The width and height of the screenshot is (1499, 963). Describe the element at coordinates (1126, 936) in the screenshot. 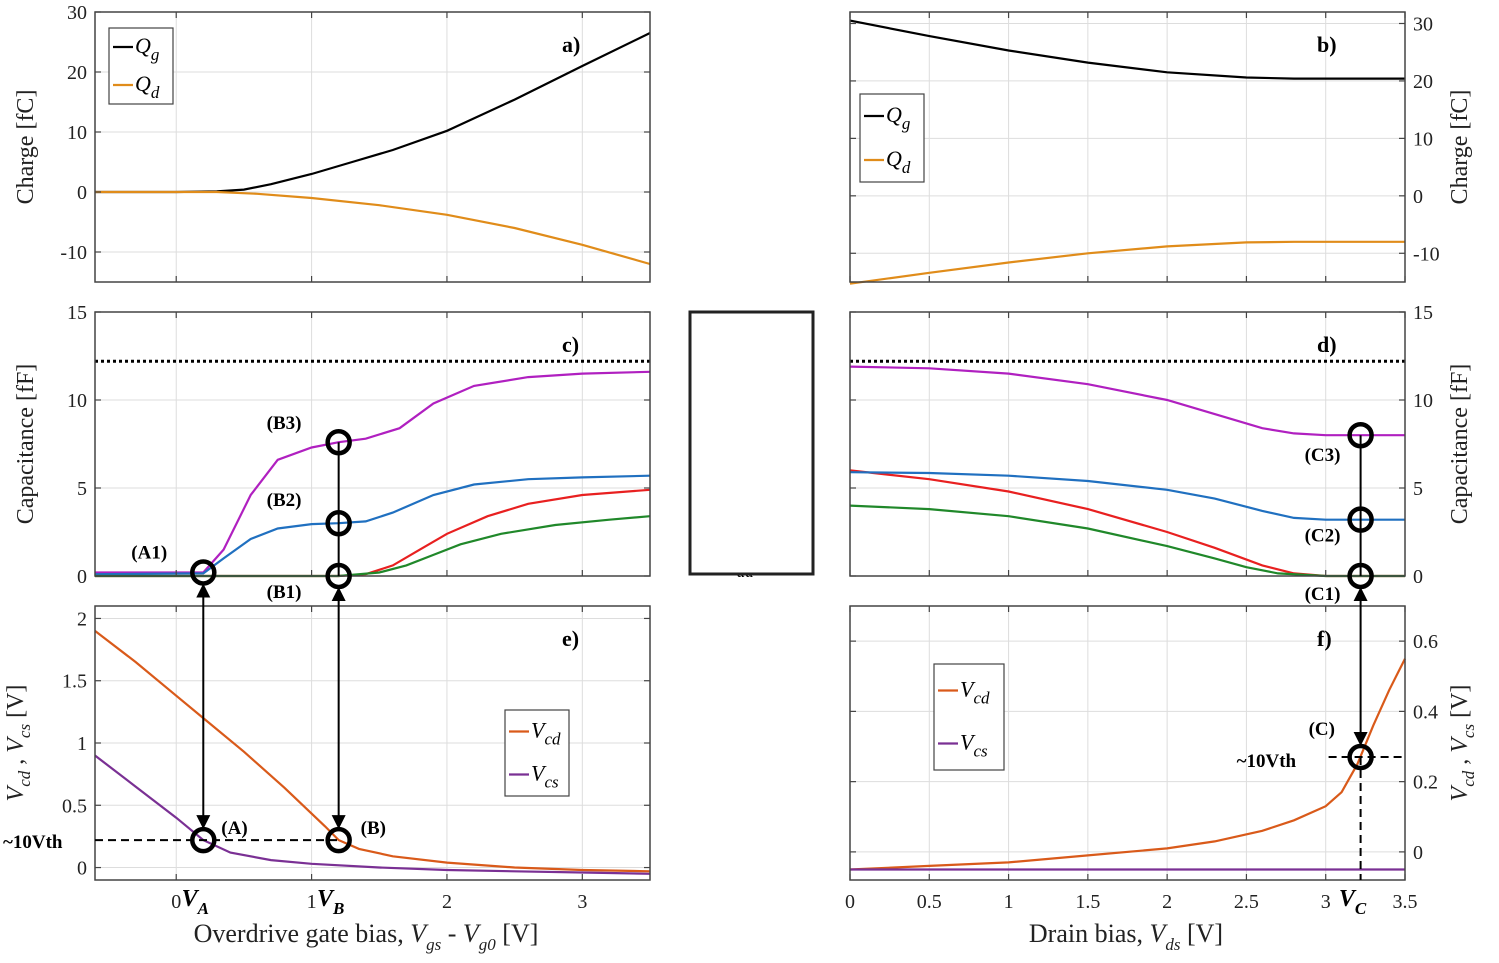

I see `x-axis-label-right: Drain bias, Vds [V]` at that location.